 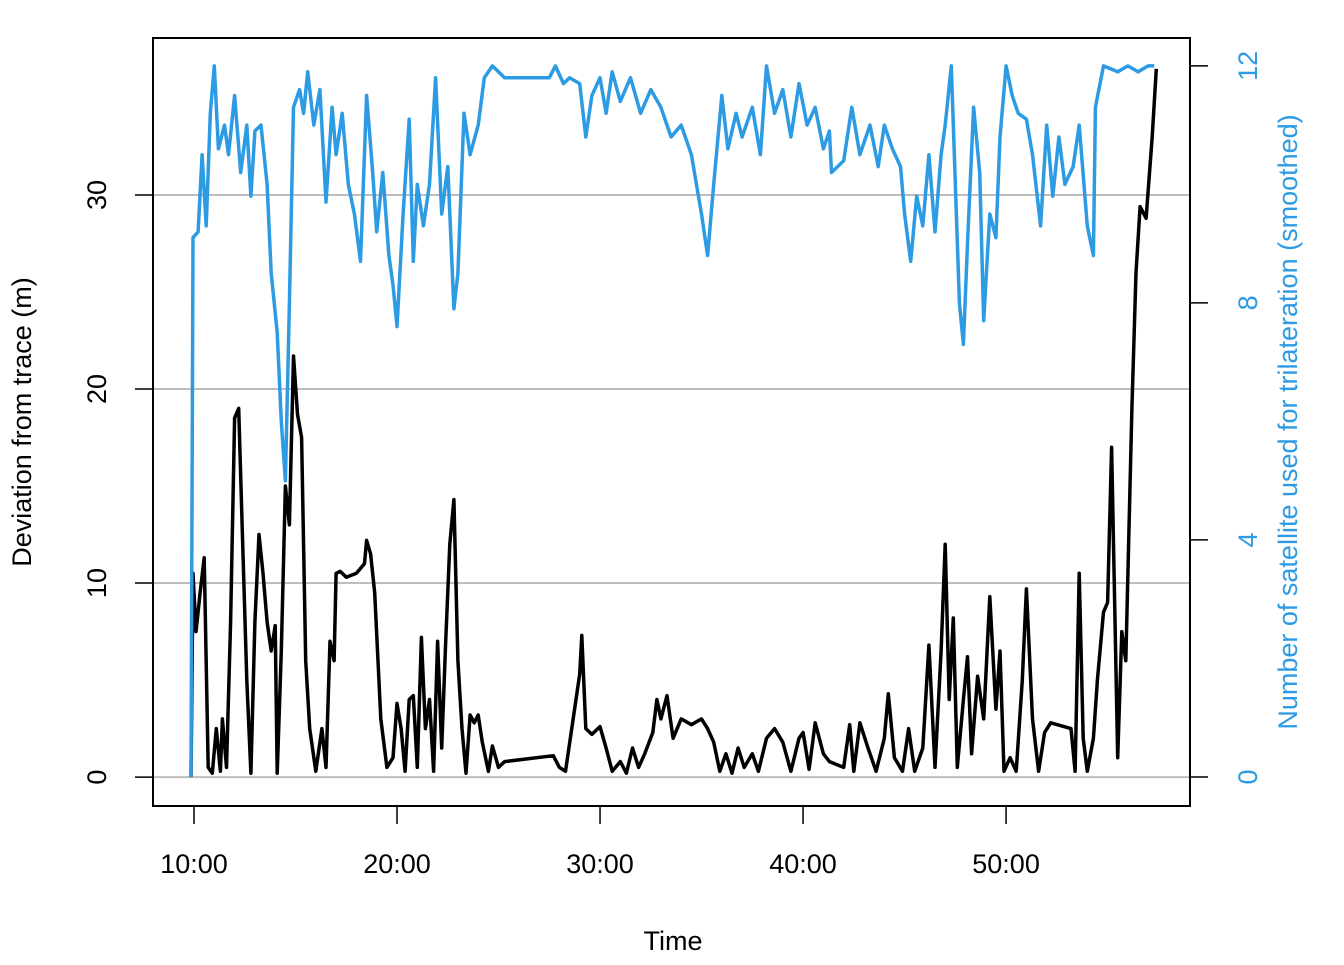 What do you see at coordinates (97, 195) in the screenshot?
I see `y-tick-label: 30` at bounding box center [97, 195].